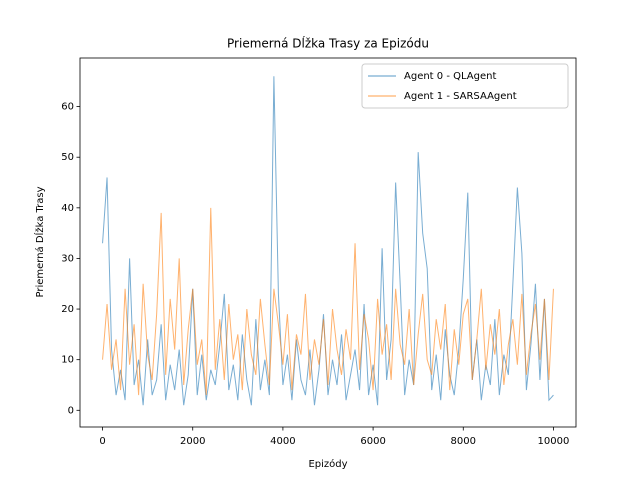 Image resolution: width=640 pixels, height=480 pixels. I want to click on x-axis-label: Epizódy, so click(327, 464).